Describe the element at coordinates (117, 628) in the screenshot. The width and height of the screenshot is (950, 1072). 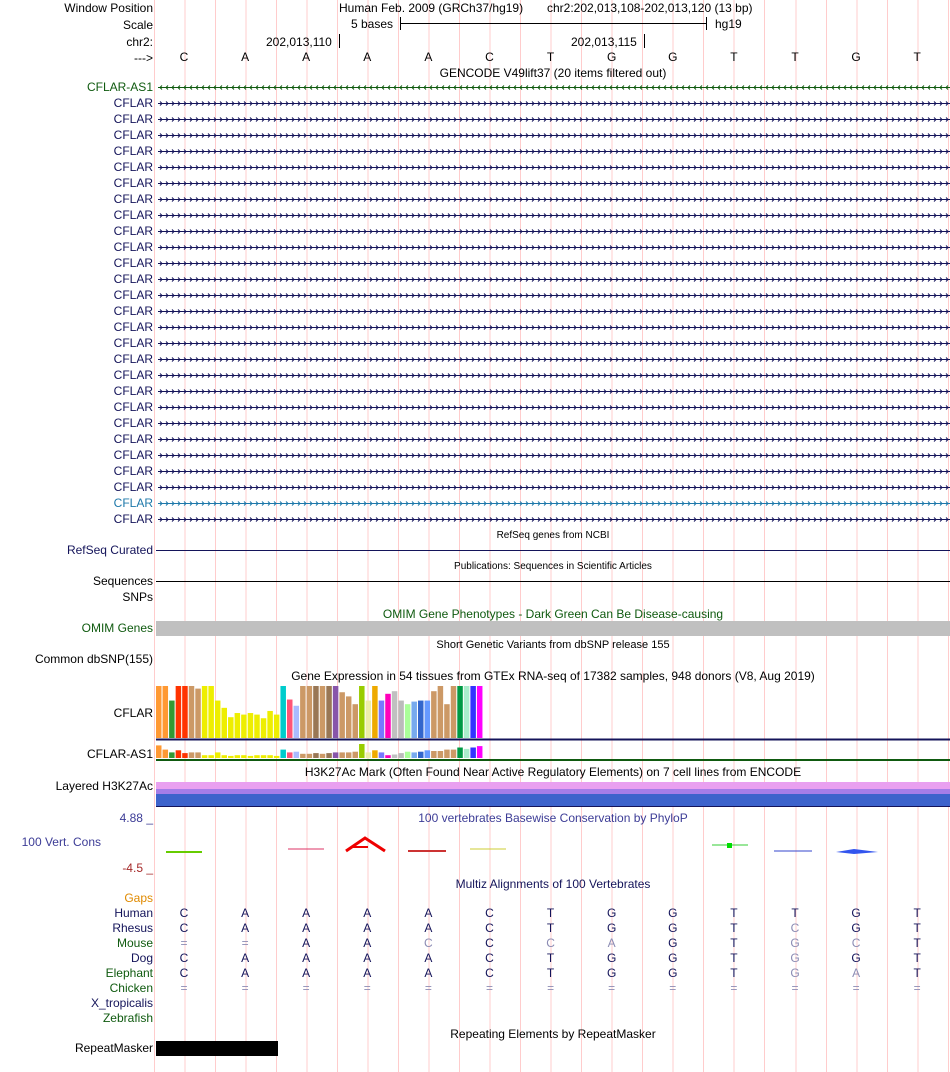
I see `omim-label: OMIM Genes` at that location.